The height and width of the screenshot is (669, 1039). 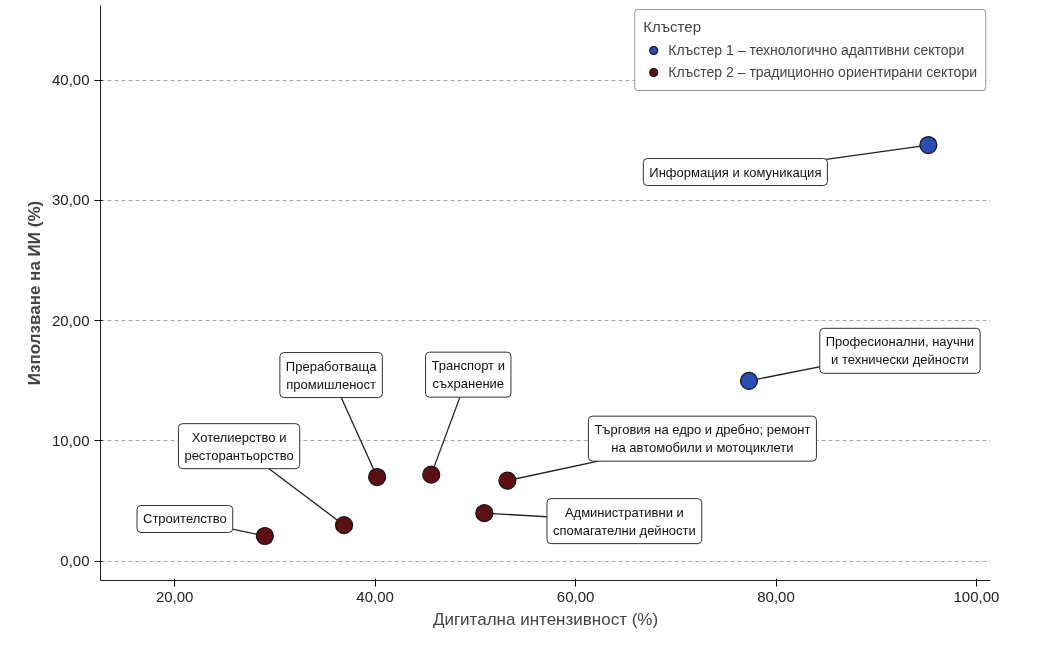 What do you see at coordinates (575, 596) in the screenshot?
I see `x-tick-label: 60,00` at bounding box center [575, 596].